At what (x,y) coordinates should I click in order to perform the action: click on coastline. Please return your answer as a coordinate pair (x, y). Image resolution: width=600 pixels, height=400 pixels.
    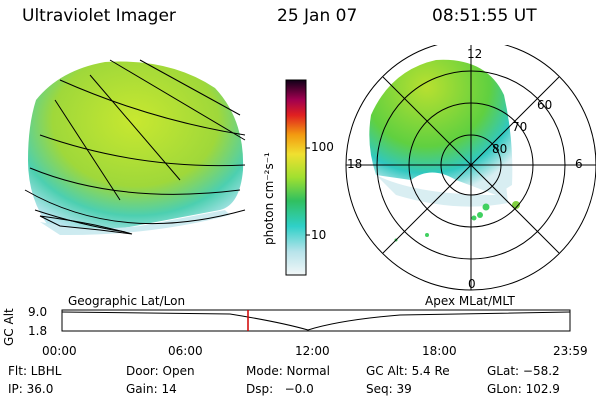
    Looking at the image, I should click on (86, 225).